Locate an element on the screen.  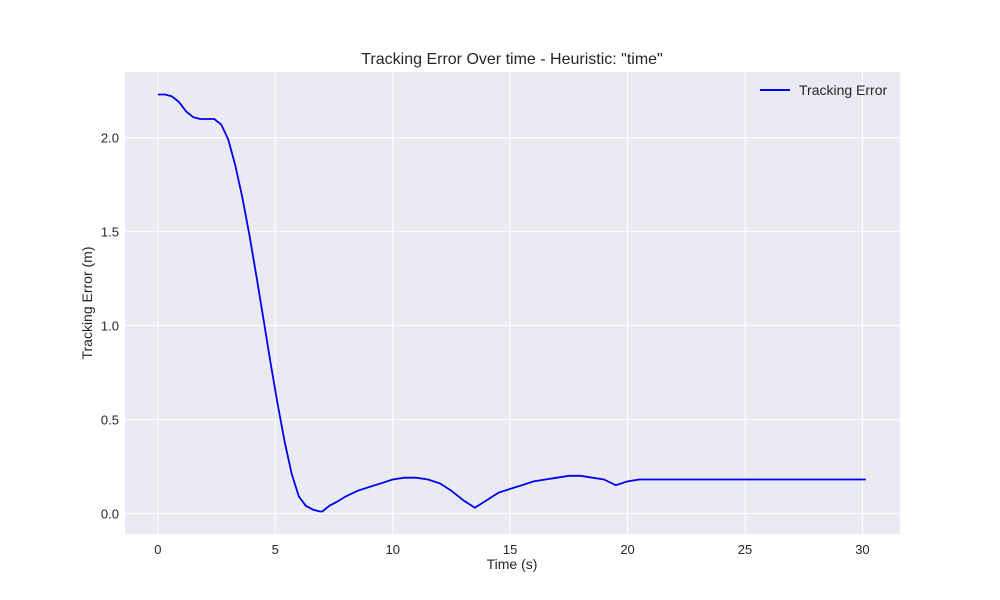
x-tick-label: 10 is located at coordinates (392, 549).